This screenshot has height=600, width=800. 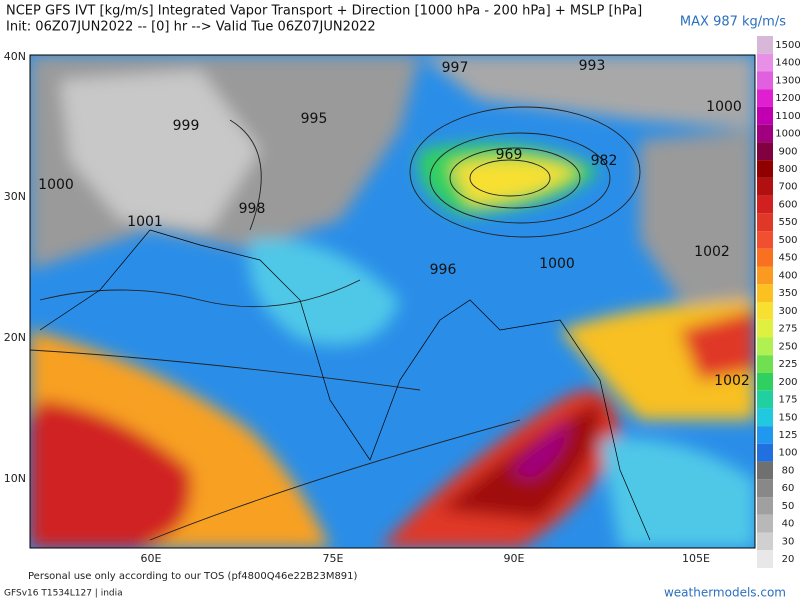 I want to click on legend-label: 1300, so click(x=787, y=80).